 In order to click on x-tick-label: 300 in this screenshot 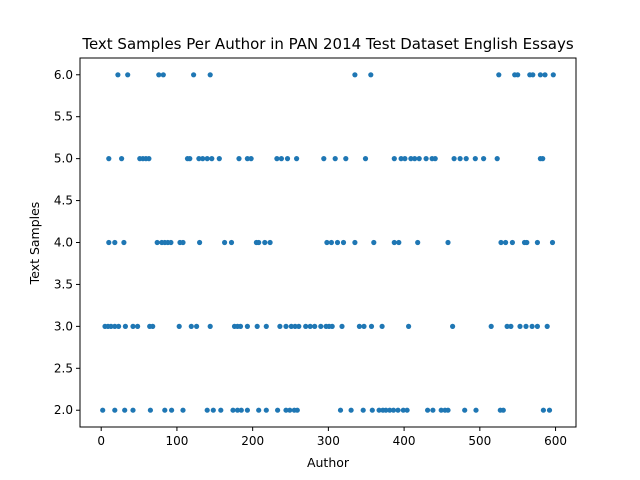, I will do `click(328, 441)`.